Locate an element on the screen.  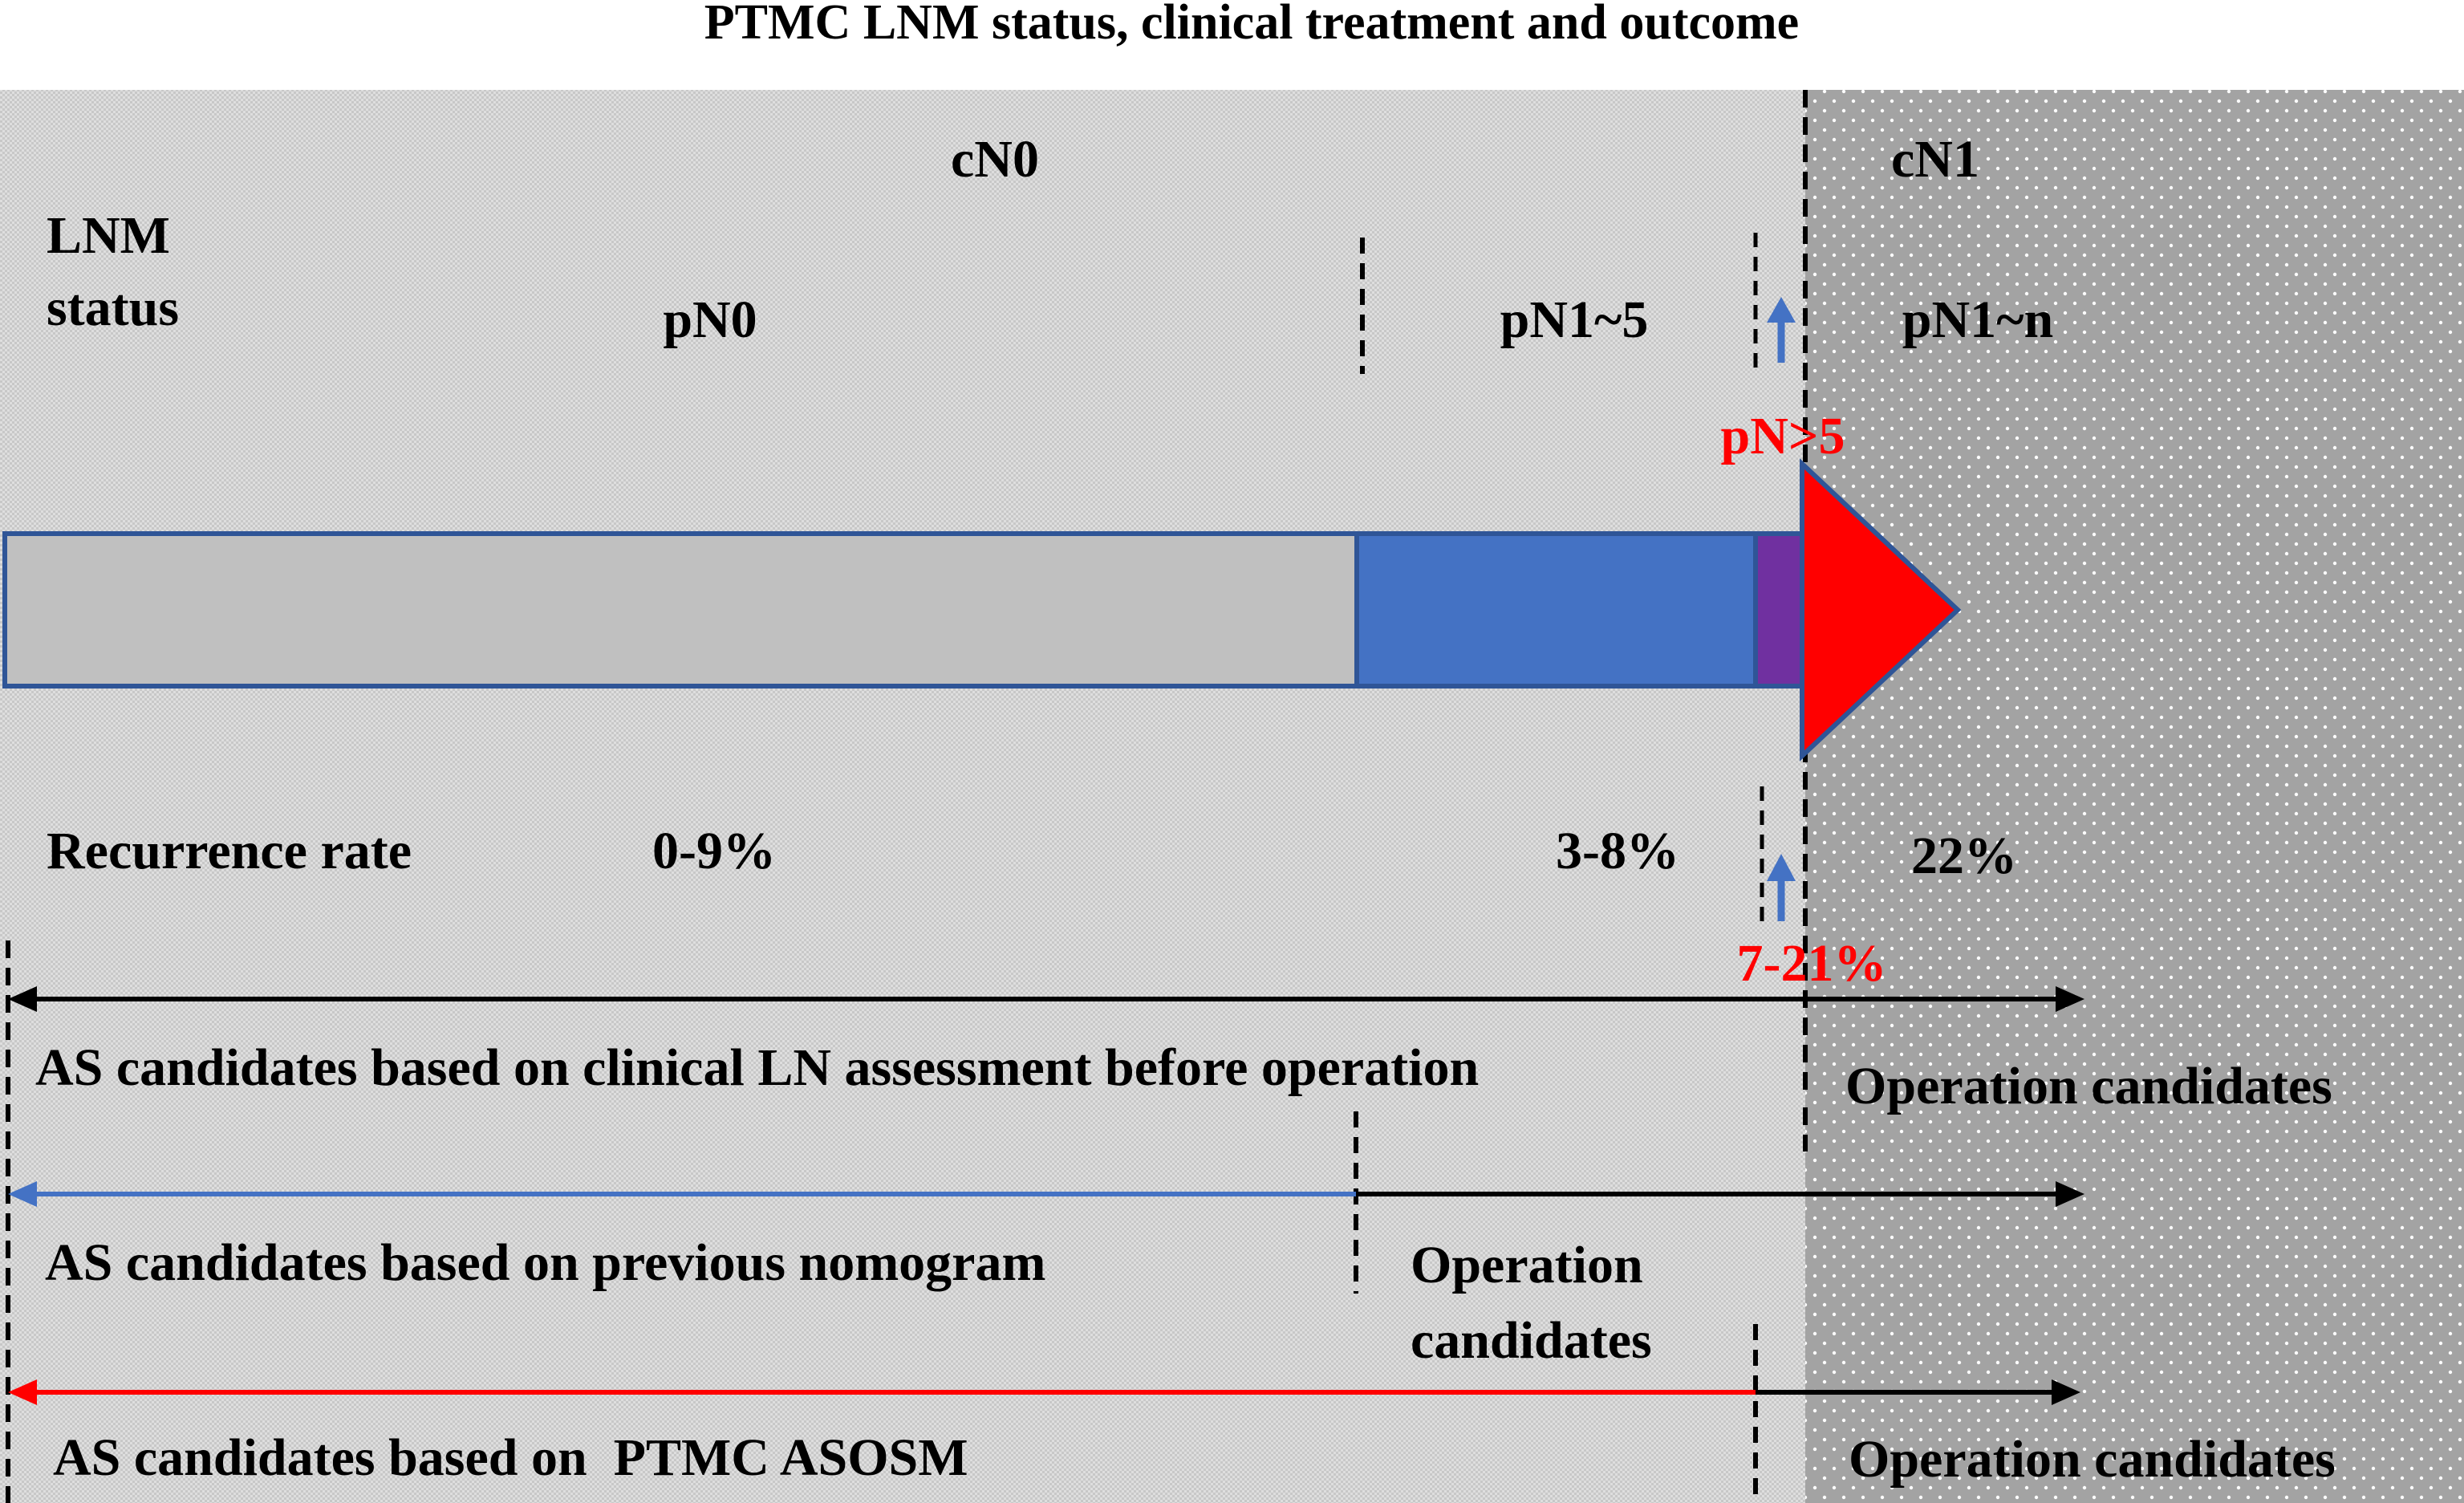
row2-as-label: AS candidates based on previous nomogram is located at coordinates (545, 1263).